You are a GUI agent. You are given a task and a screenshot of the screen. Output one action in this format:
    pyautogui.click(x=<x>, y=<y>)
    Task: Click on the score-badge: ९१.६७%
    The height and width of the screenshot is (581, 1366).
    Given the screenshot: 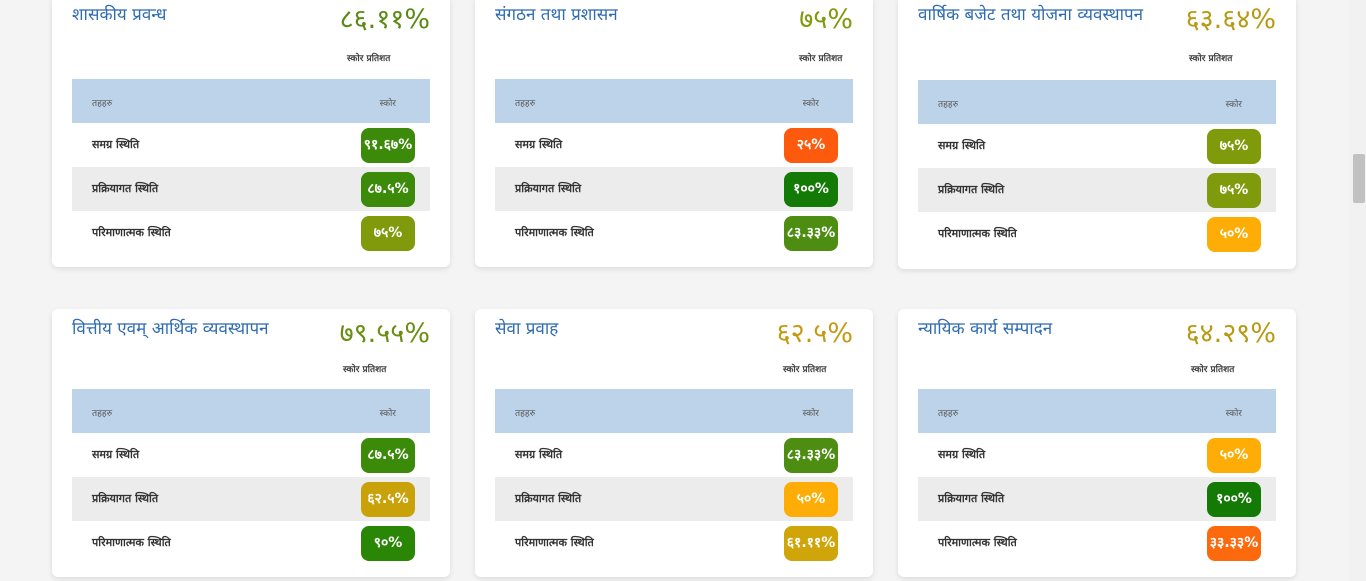 What is the action you would take?
    pyautogui.click(x=388, y=145)
    